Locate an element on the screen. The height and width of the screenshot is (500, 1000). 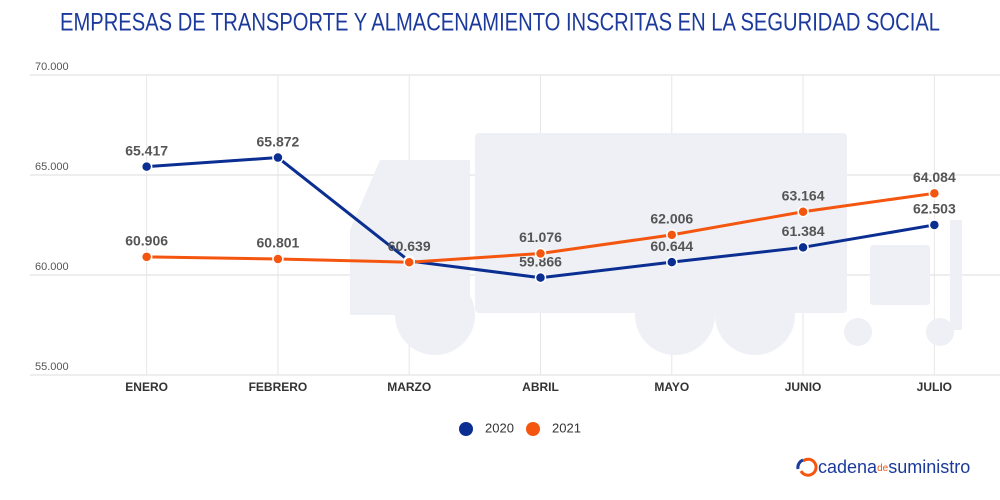
brand-part: de is located at coordinates (883, 468).